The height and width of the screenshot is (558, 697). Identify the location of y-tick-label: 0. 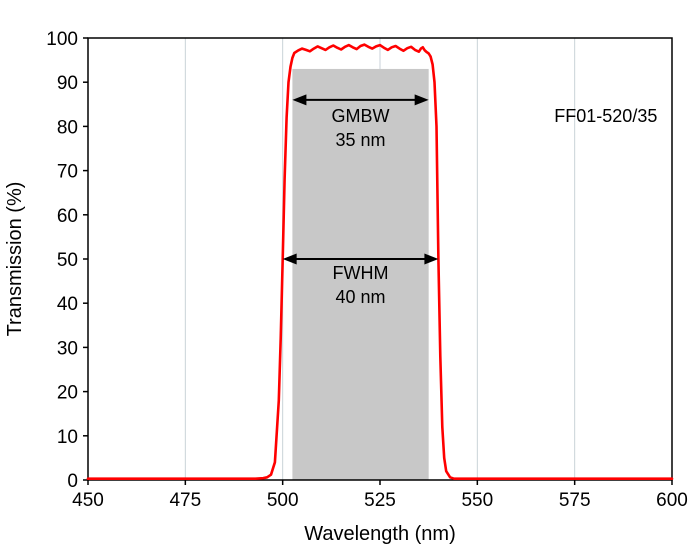
(72, 481).